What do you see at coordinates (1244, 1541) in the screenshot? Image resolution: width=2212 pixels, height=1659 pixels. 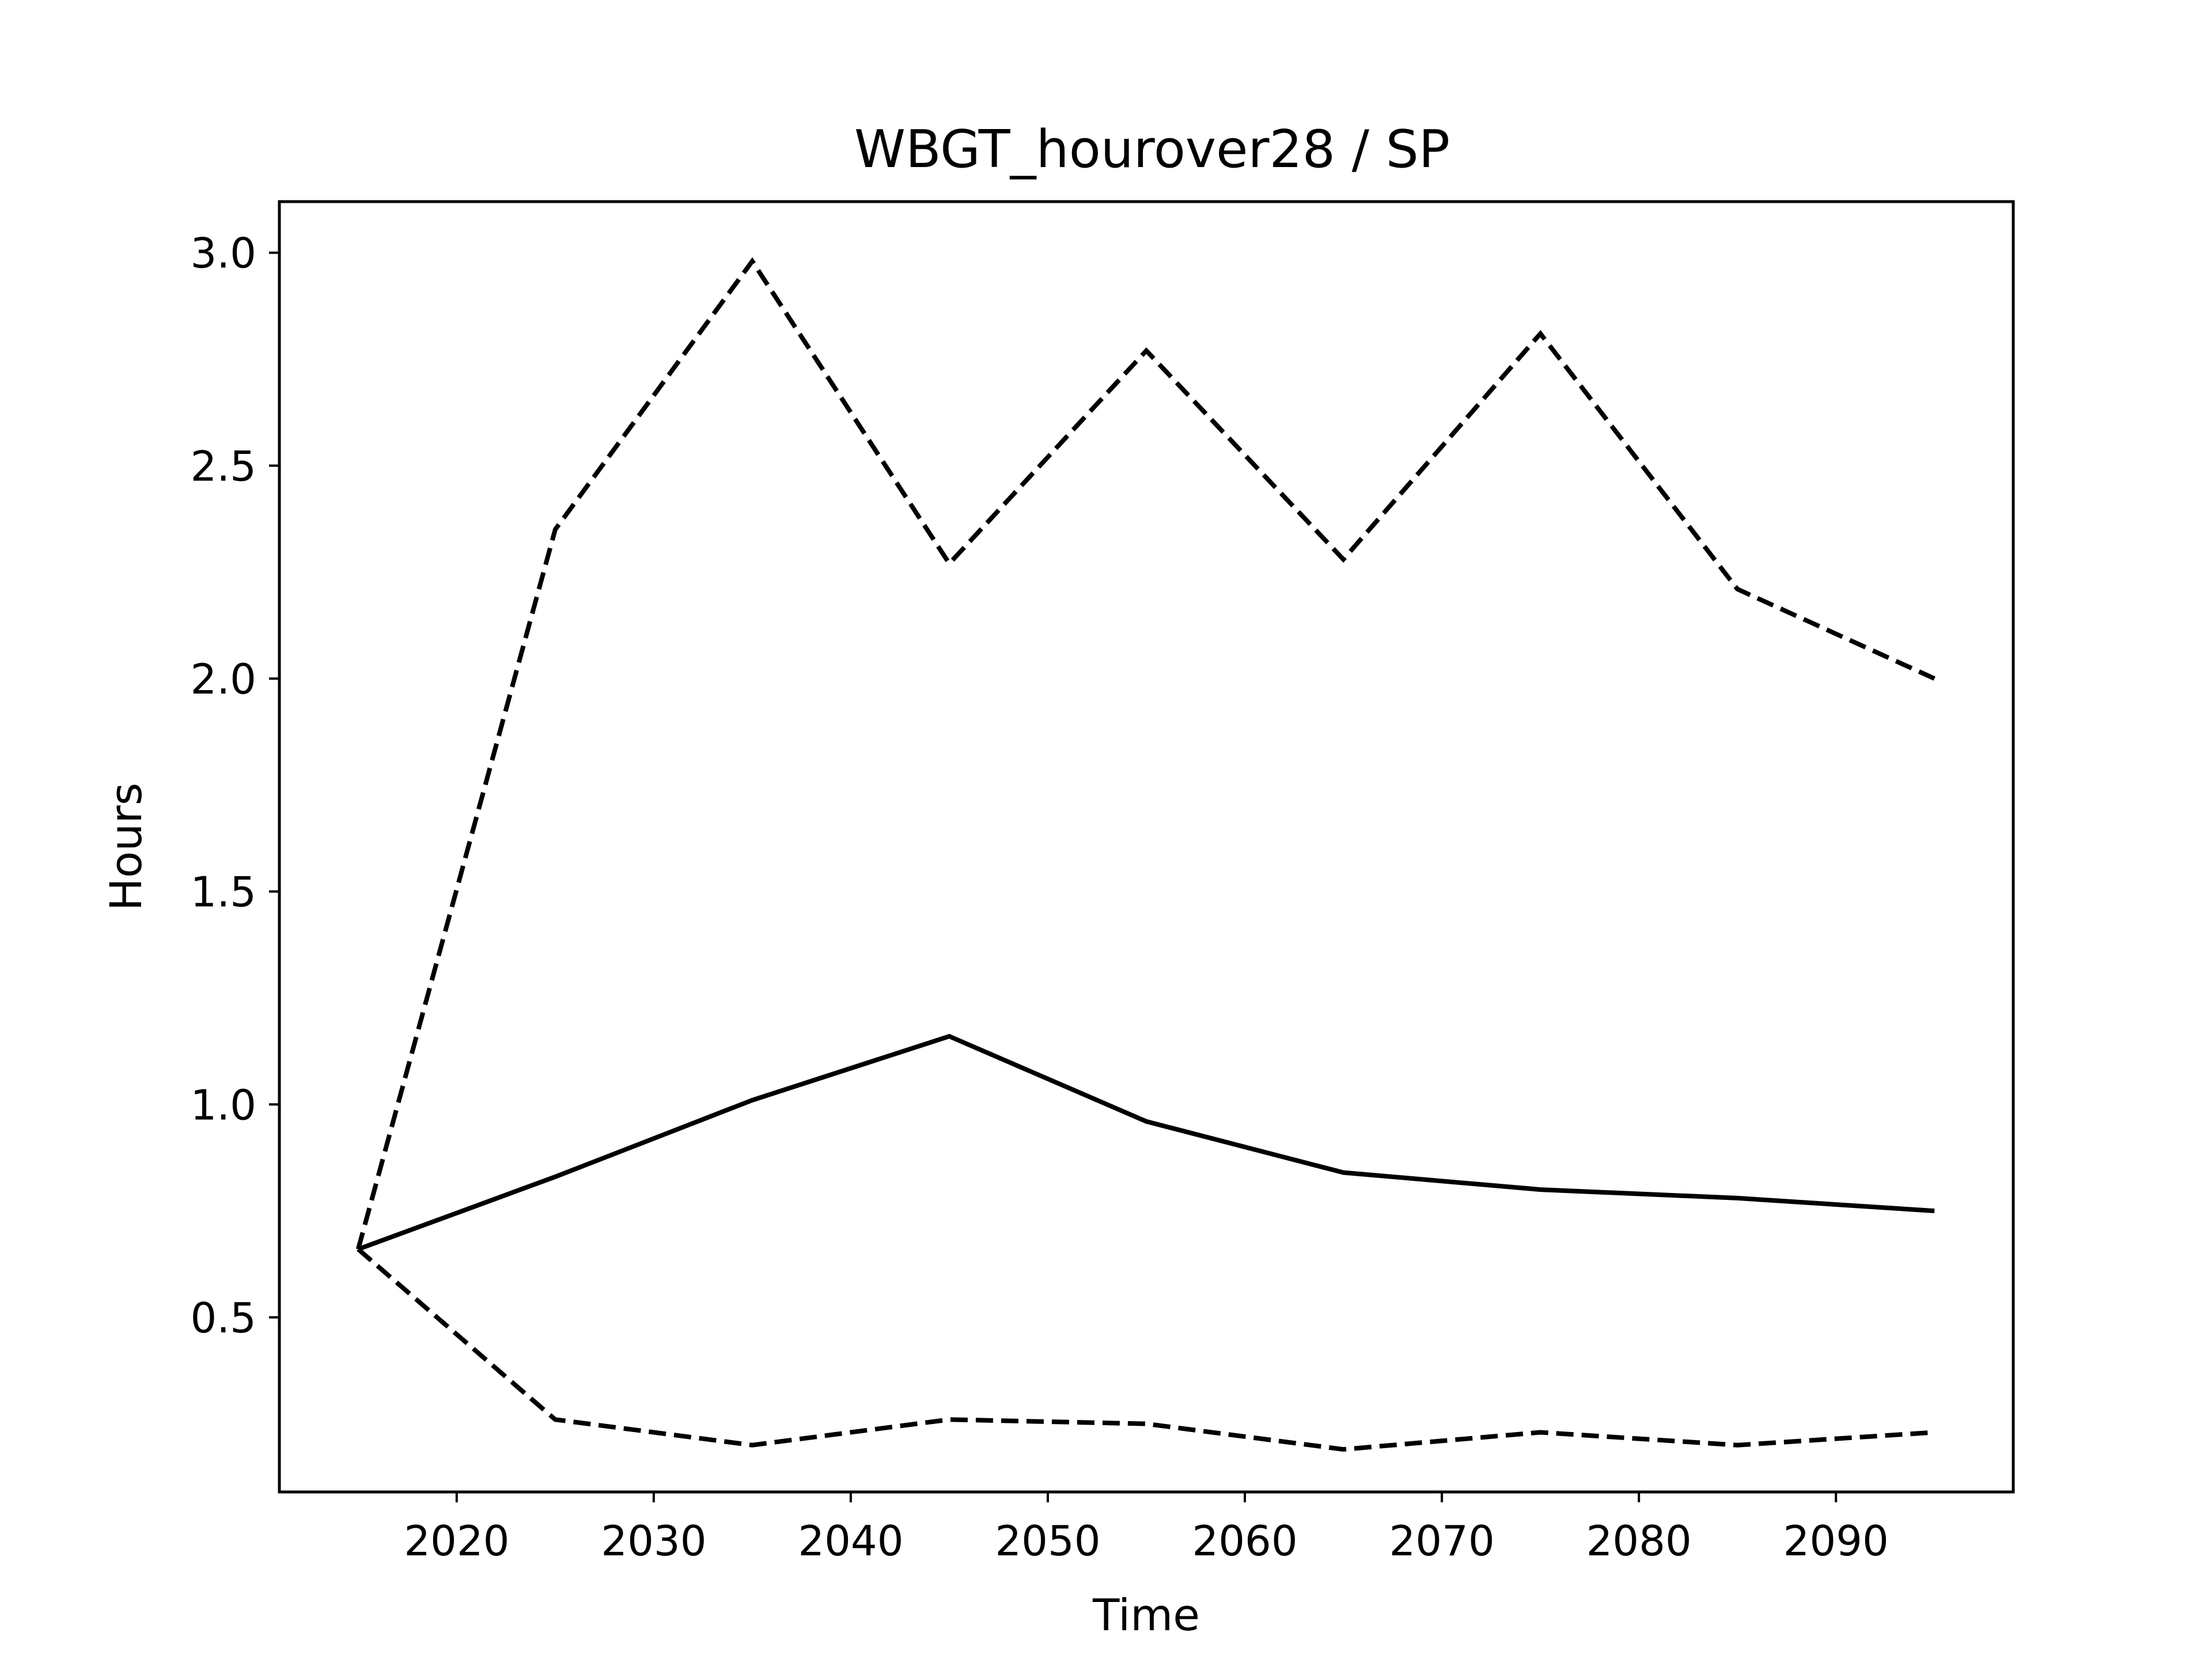 I see `x-tick-label: 2060` at bounding box center [1244, 1541].